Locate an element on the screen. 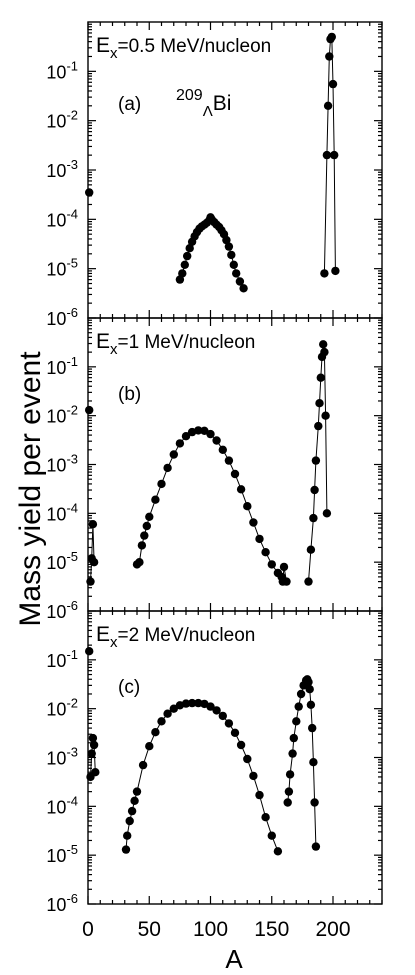  panel-label: (b) is located at coordinates (129, 394).